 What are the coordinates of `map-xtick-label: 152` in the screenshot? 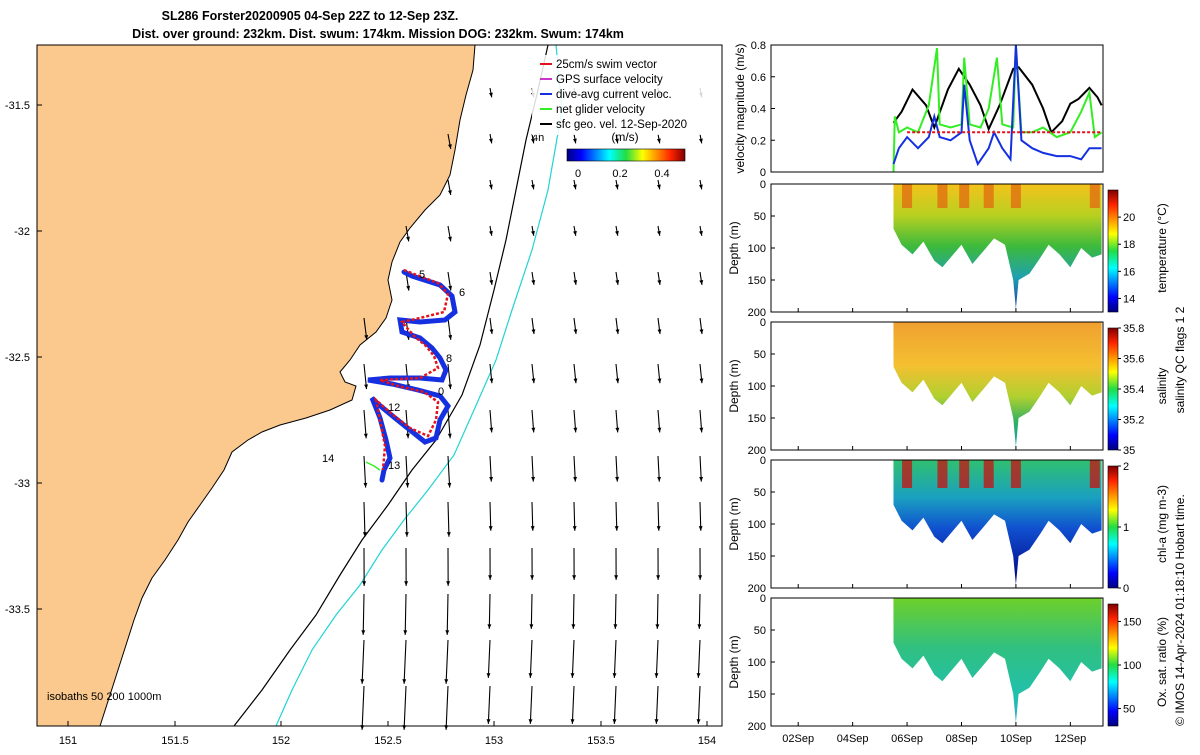 It's located at (281, 741).